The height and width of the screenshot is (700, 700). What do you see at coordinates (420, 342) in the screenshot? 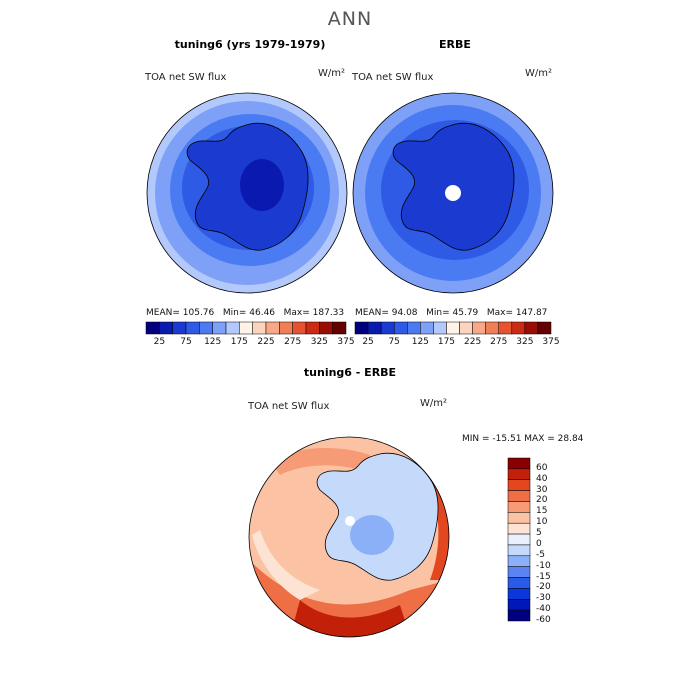
I see `panel2-colorbar-tick-label: 125` at bounding box center [420, 342].